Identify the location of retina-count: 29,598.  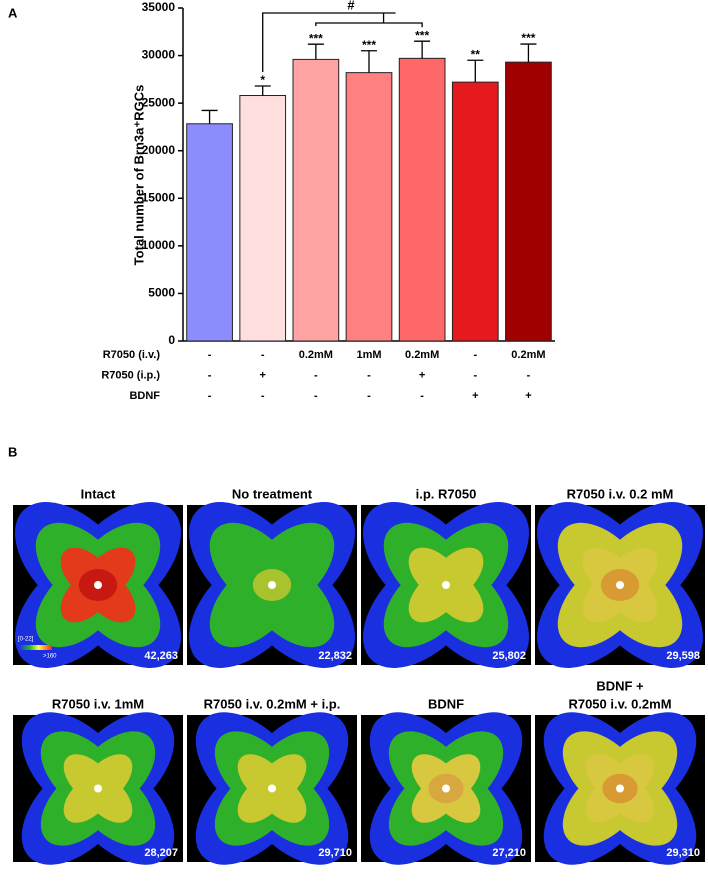
(683, 656).